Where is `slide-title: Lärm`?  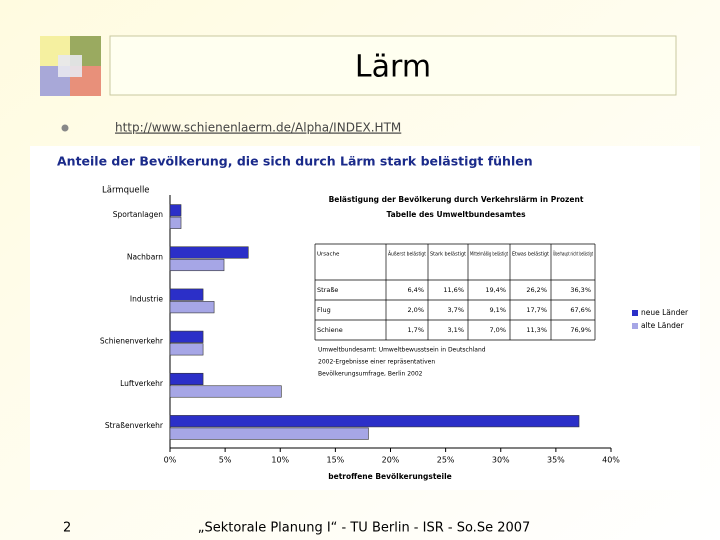
slide-title: Lärm is located at coordinates (393, 67).